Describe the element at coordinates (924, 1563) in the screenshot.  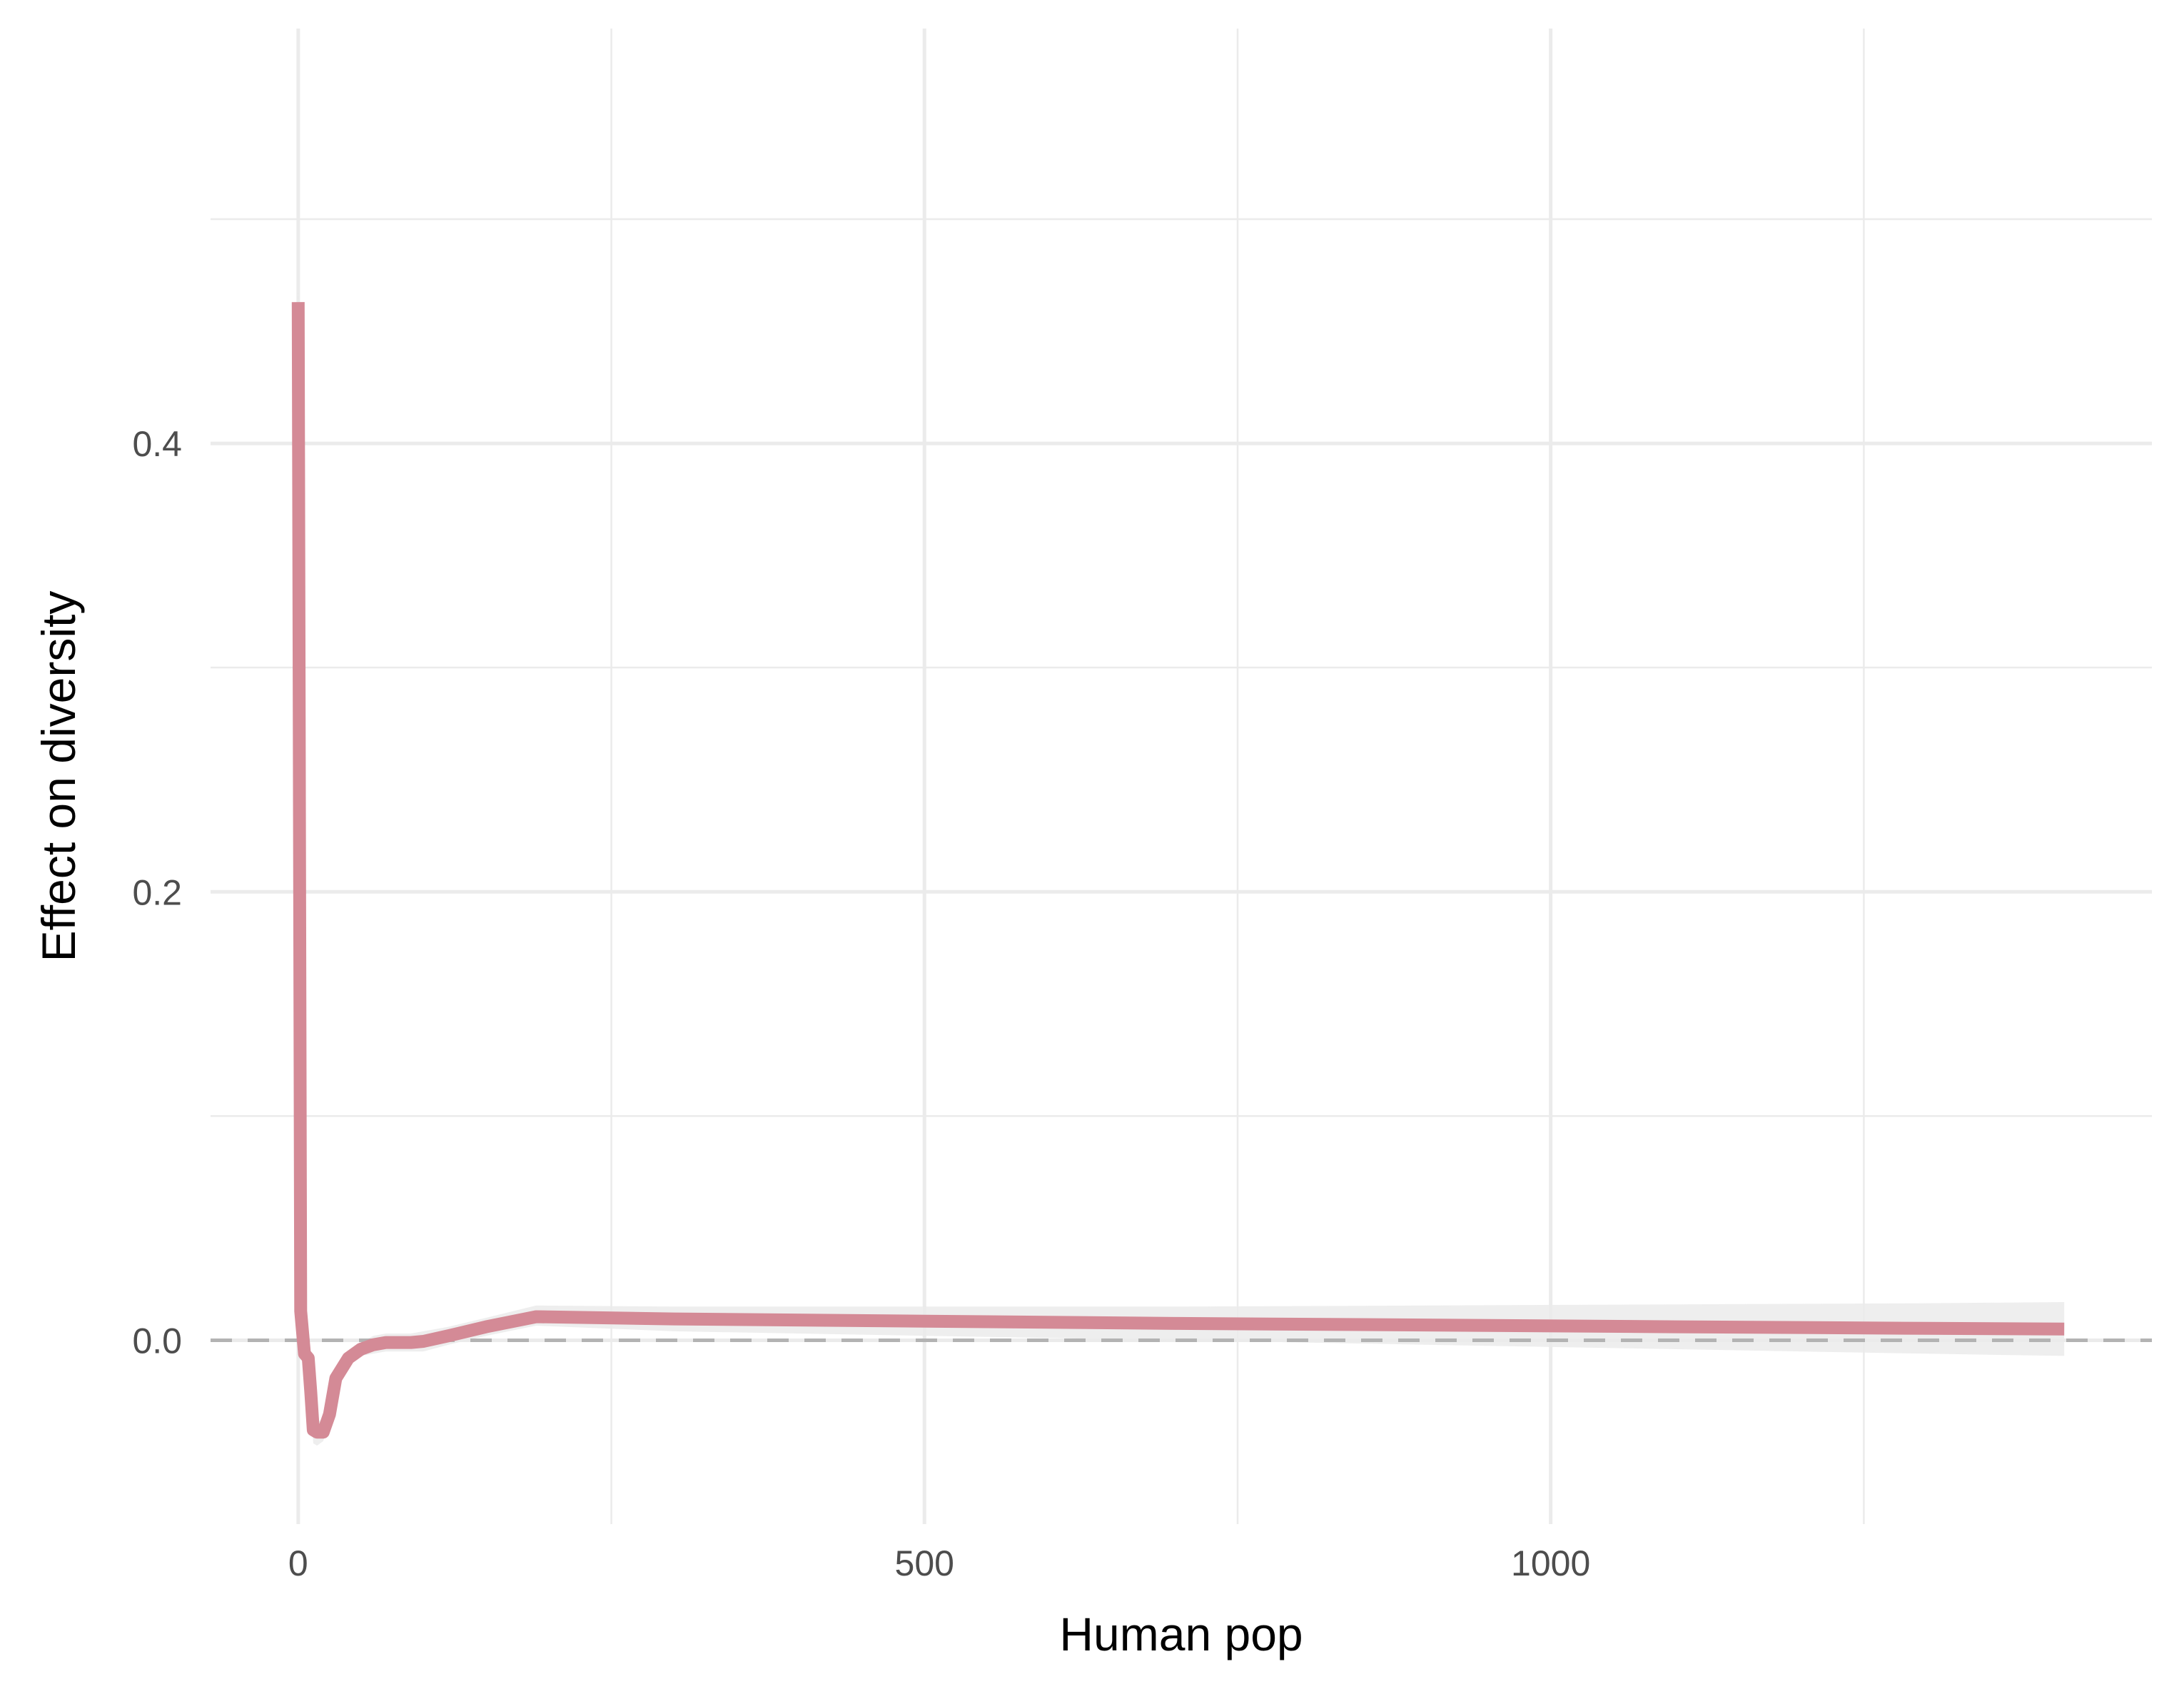
I see `x-tick-label: 500` at that location.